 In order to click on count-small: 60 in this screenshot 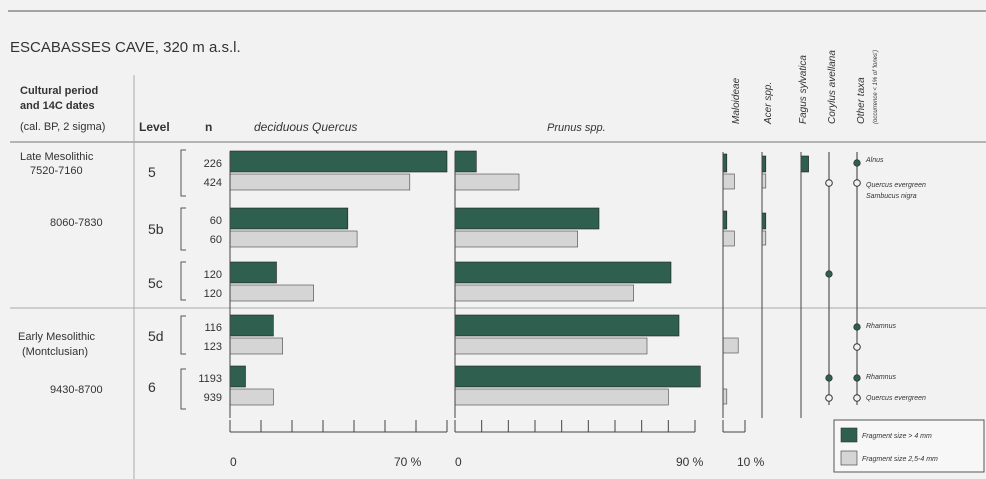, I will do `click(216, 240)`.